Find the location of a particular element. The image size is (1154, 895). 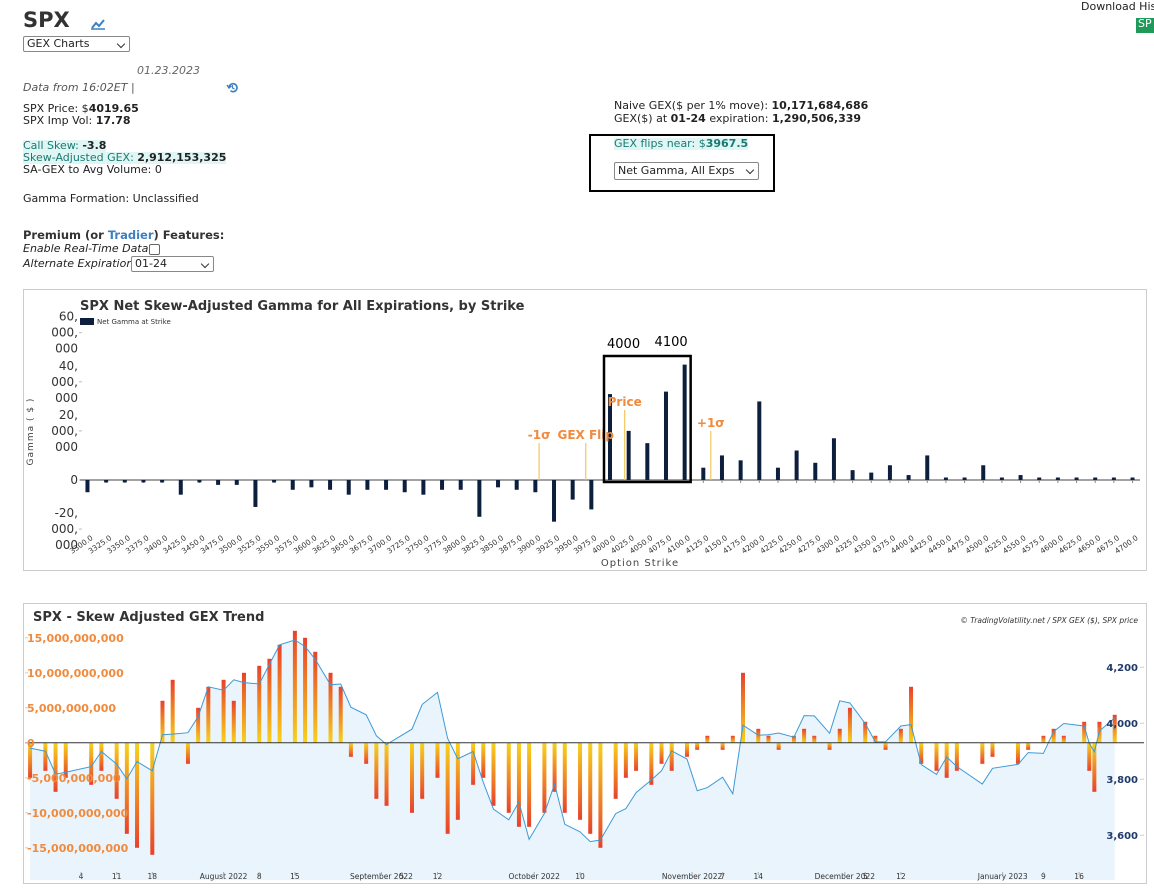

sagex-line: Skew-Adjusted GEX: 2,912,153,325 is located at coordinates (125, 158).